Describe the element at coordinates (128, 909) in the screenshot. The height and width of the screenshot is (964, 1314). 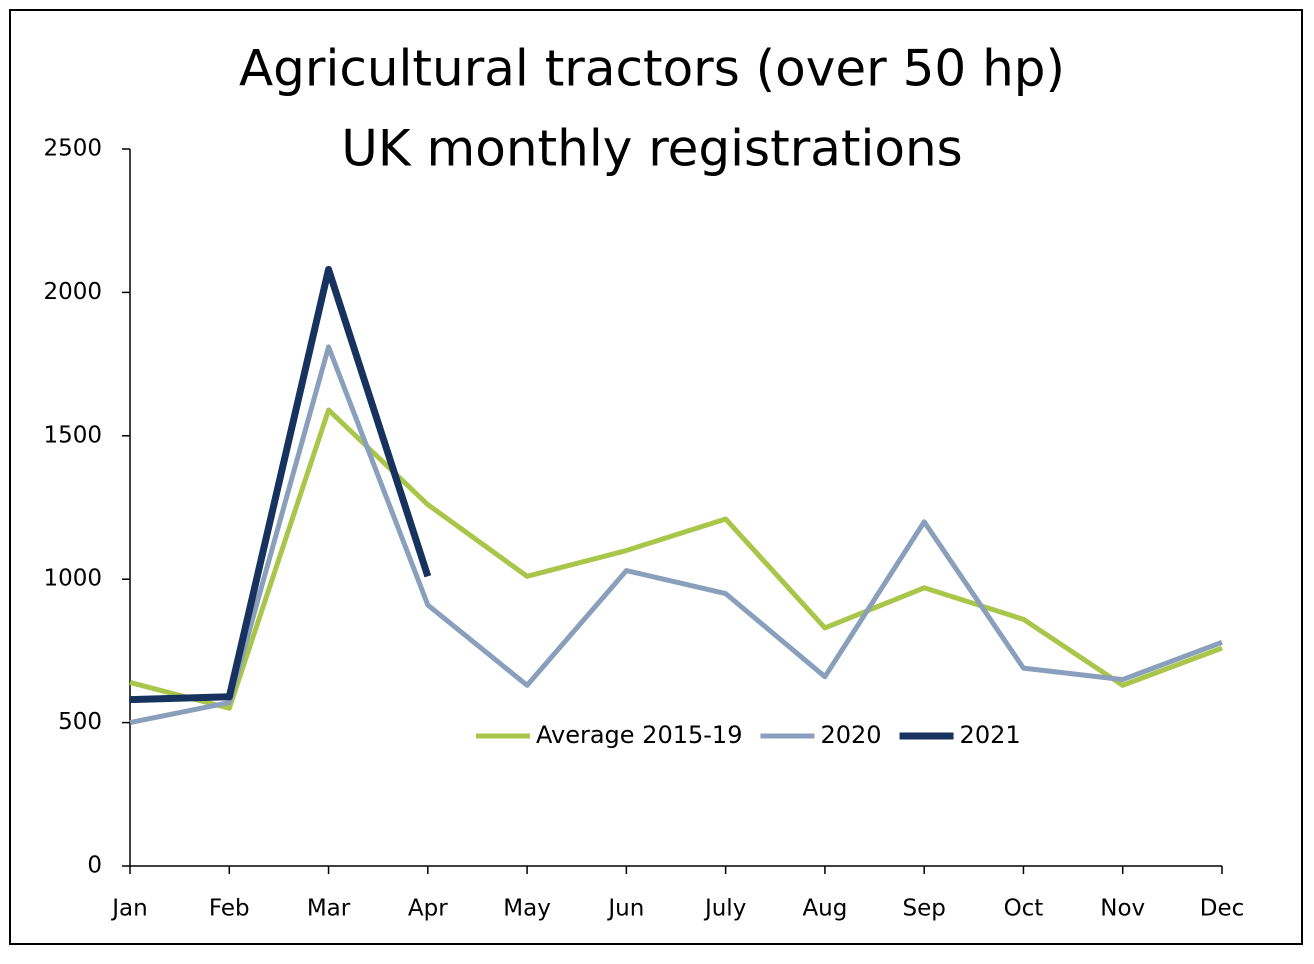
I see `x-tick-label: Jan` at that location.